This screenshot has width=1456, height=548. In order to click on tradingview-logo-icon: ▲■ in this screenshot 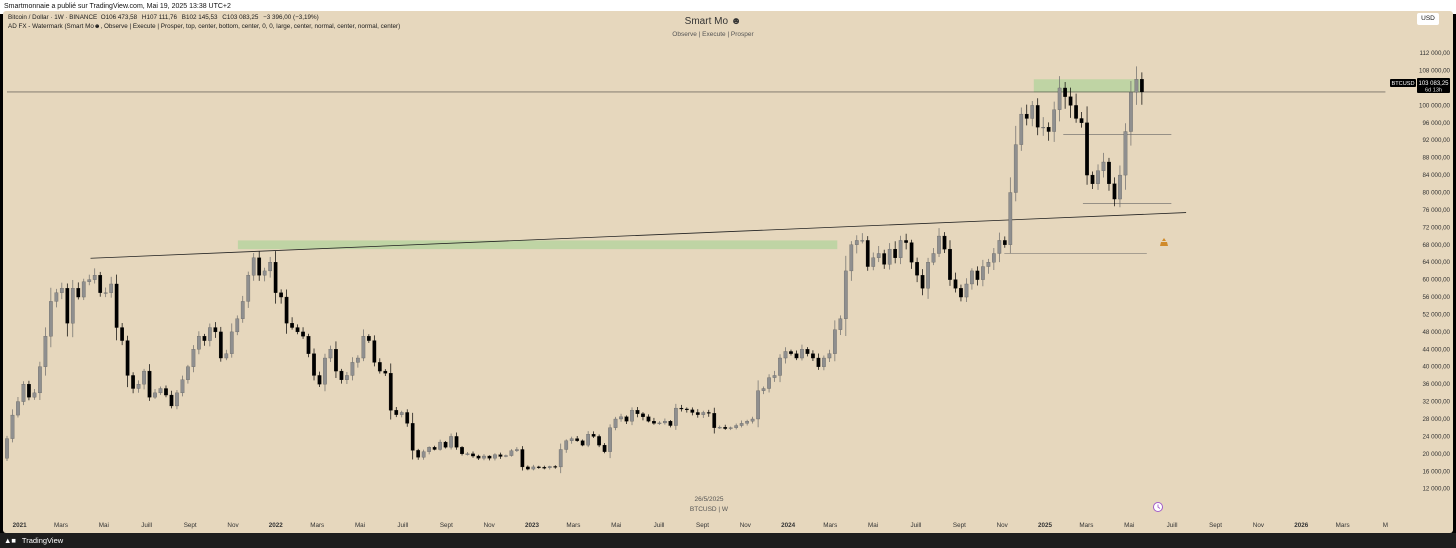, I will do `click(10, 540)`.